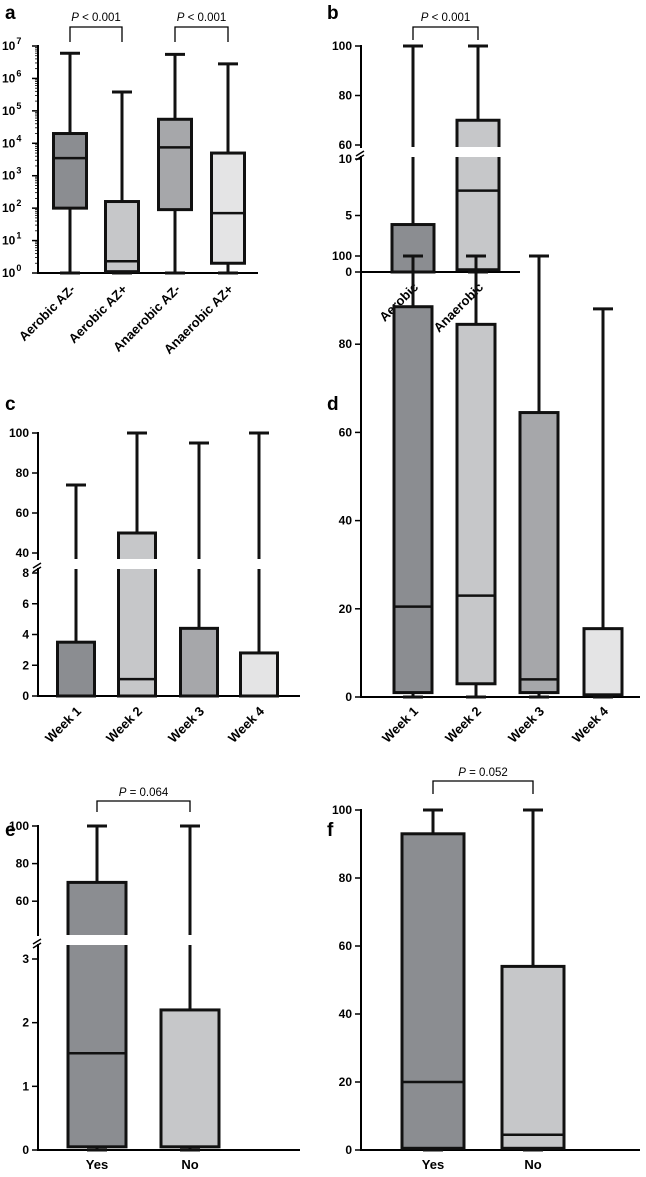 The width and height of the screenshot is (646, 1177). Describe the element at coordinates (11, 76) in the screenshot. I see `y-tick-label: 10⁶` at that location.